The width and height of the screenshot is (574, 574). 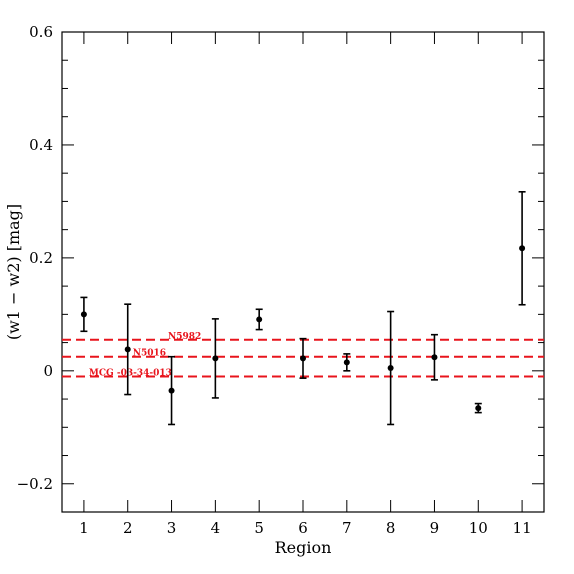 I want to click on x-tick-label: 10, so click(x=478, y=528).